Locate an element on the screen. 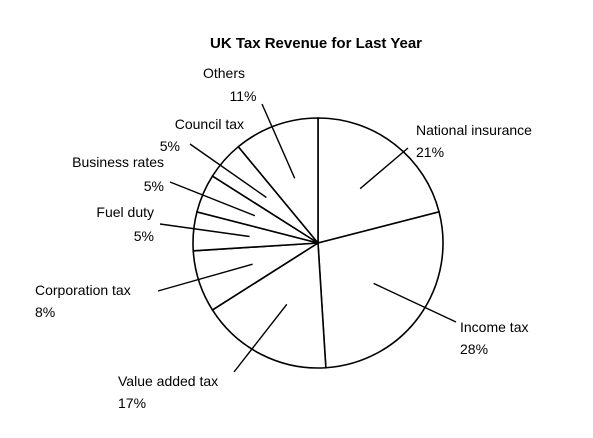 The image size is (593, 438). slice-label: Council tax is located at coordinates (209, 124).